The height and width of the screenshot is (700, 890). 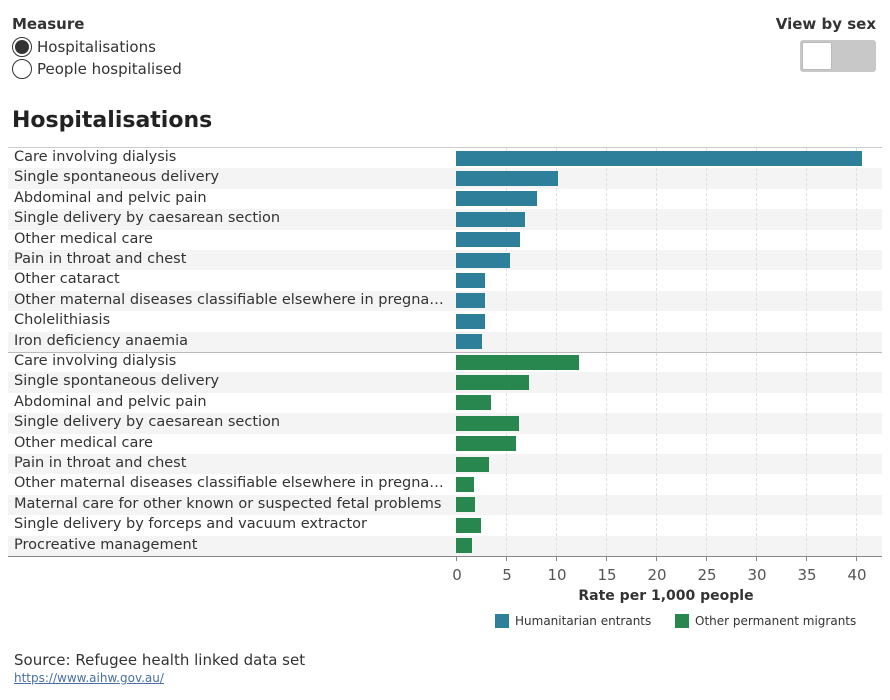 I want to click on toggle-knob, so click(x=817, y=56).